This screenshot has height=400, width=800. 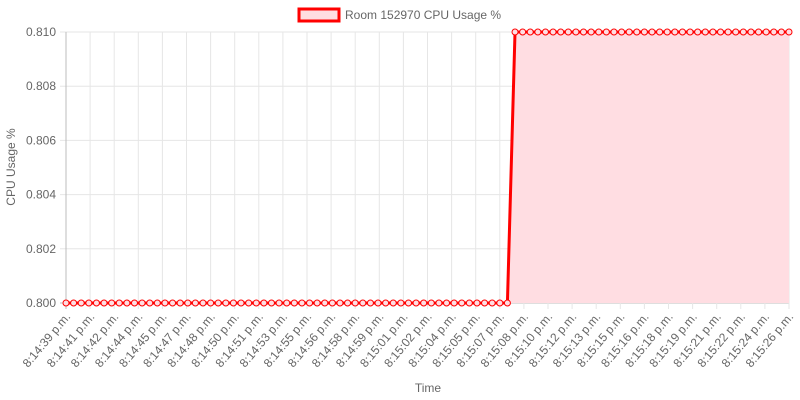 What do you see at coordinates (423, 15) in the screenshot?
I see `legend-label: Room 152970 CPU Usage %` at bounding box center [423, 15].